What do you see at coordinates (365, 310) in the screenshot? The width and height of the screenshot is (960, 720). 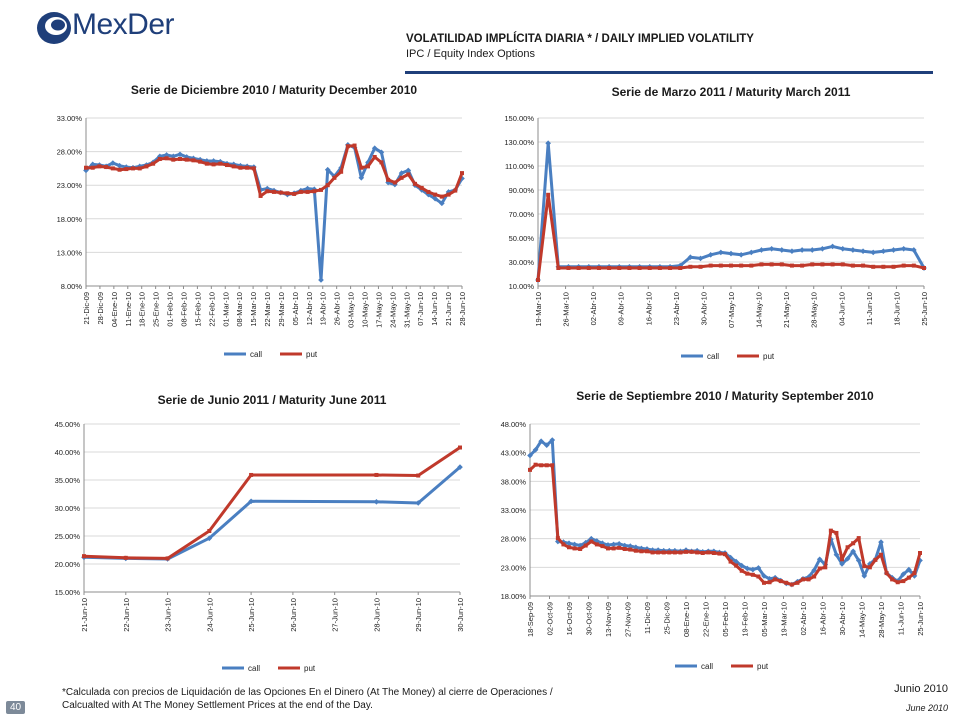 I see `x-tick-label: 10-May-10` at bounding box center [365, 310].